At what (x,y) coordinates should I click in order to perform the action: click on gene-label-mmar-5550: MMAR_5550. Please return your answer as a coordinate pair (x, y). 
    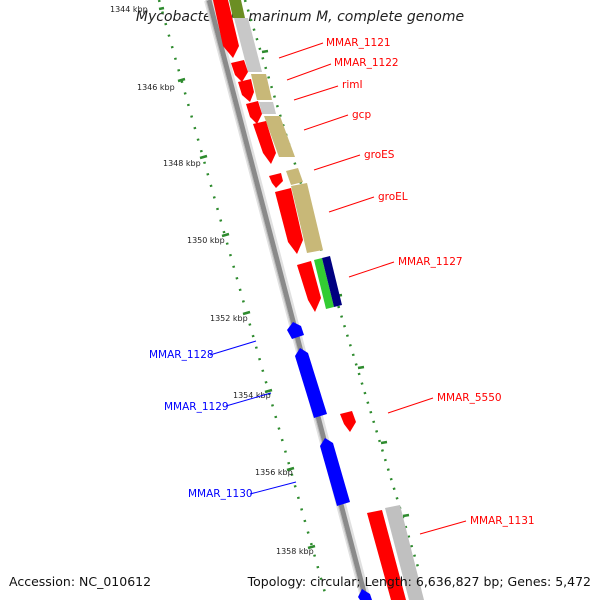
    Looking at the image, I should click on (469, 398).